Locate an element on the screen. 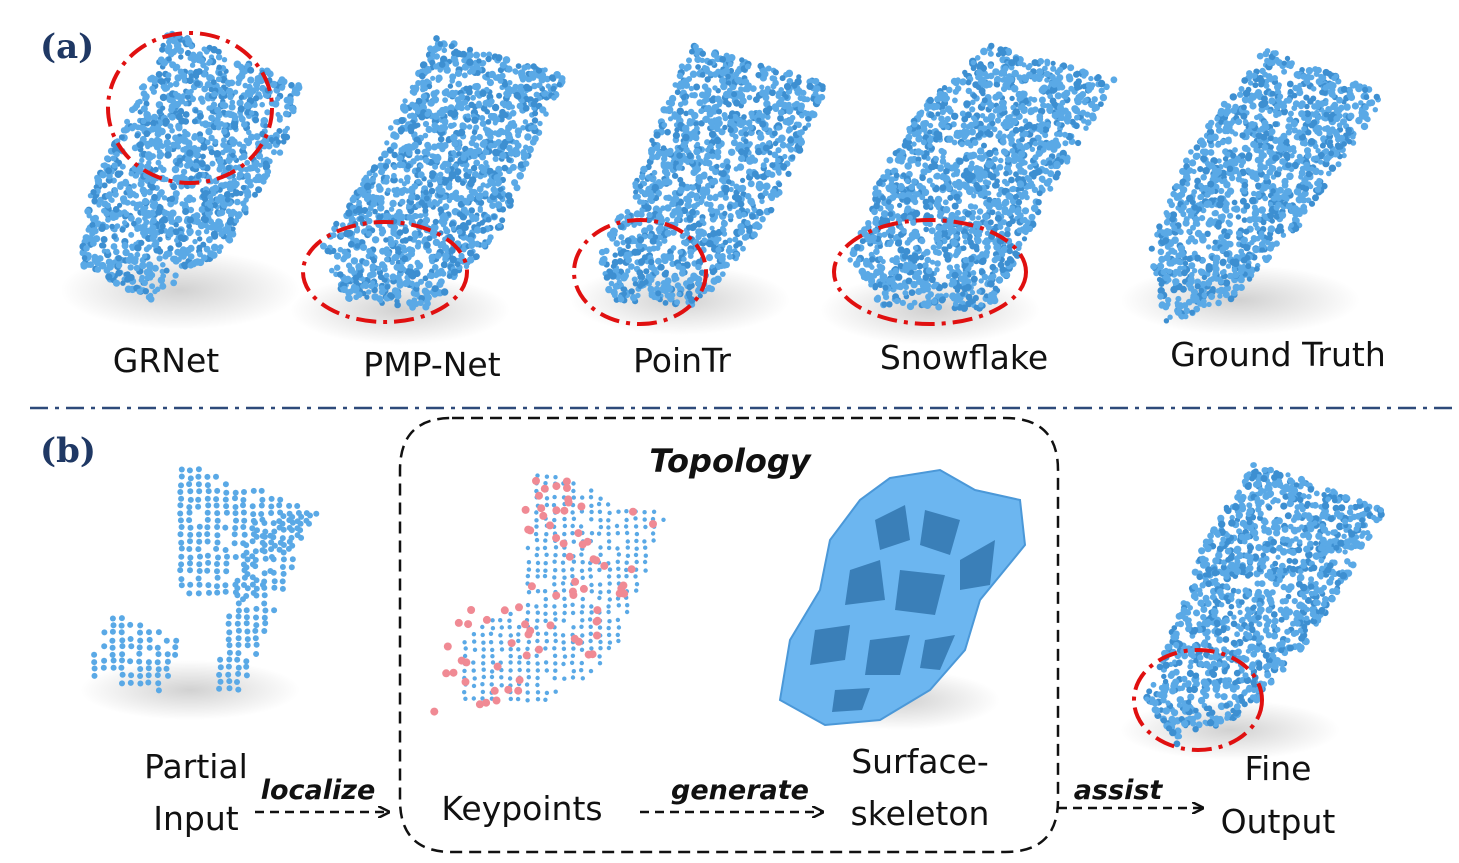 The height and width of the screenshot is (863, 1459). pmpnet-cloud is located at coordinates (428, 190).